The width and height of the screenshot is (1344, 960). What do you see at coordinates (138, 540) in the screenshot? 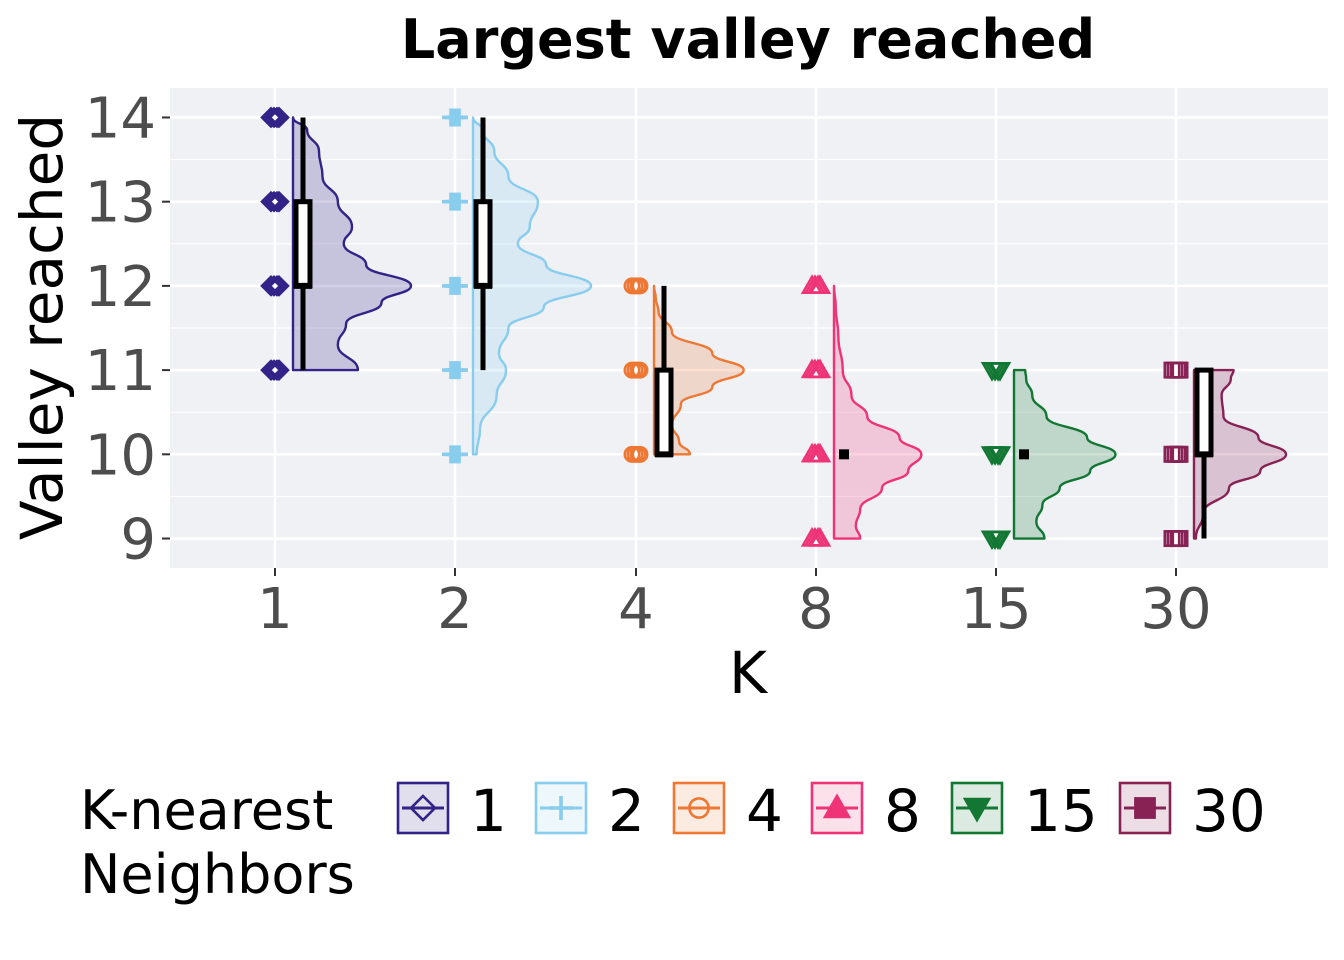
I see `y-tick-label: 9` at bounding box center [138, 540].